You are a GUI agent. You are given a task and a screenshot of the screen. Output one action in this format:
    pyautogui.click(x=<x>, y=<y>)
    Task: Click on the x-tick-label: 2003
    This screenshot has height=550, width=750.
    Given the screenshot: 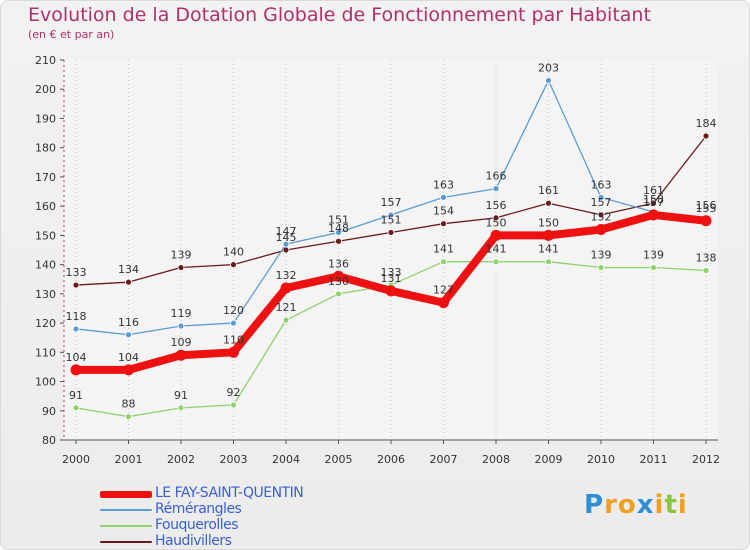 What is the action you would take?
    pyautogui.click(x=234, y=459)
    